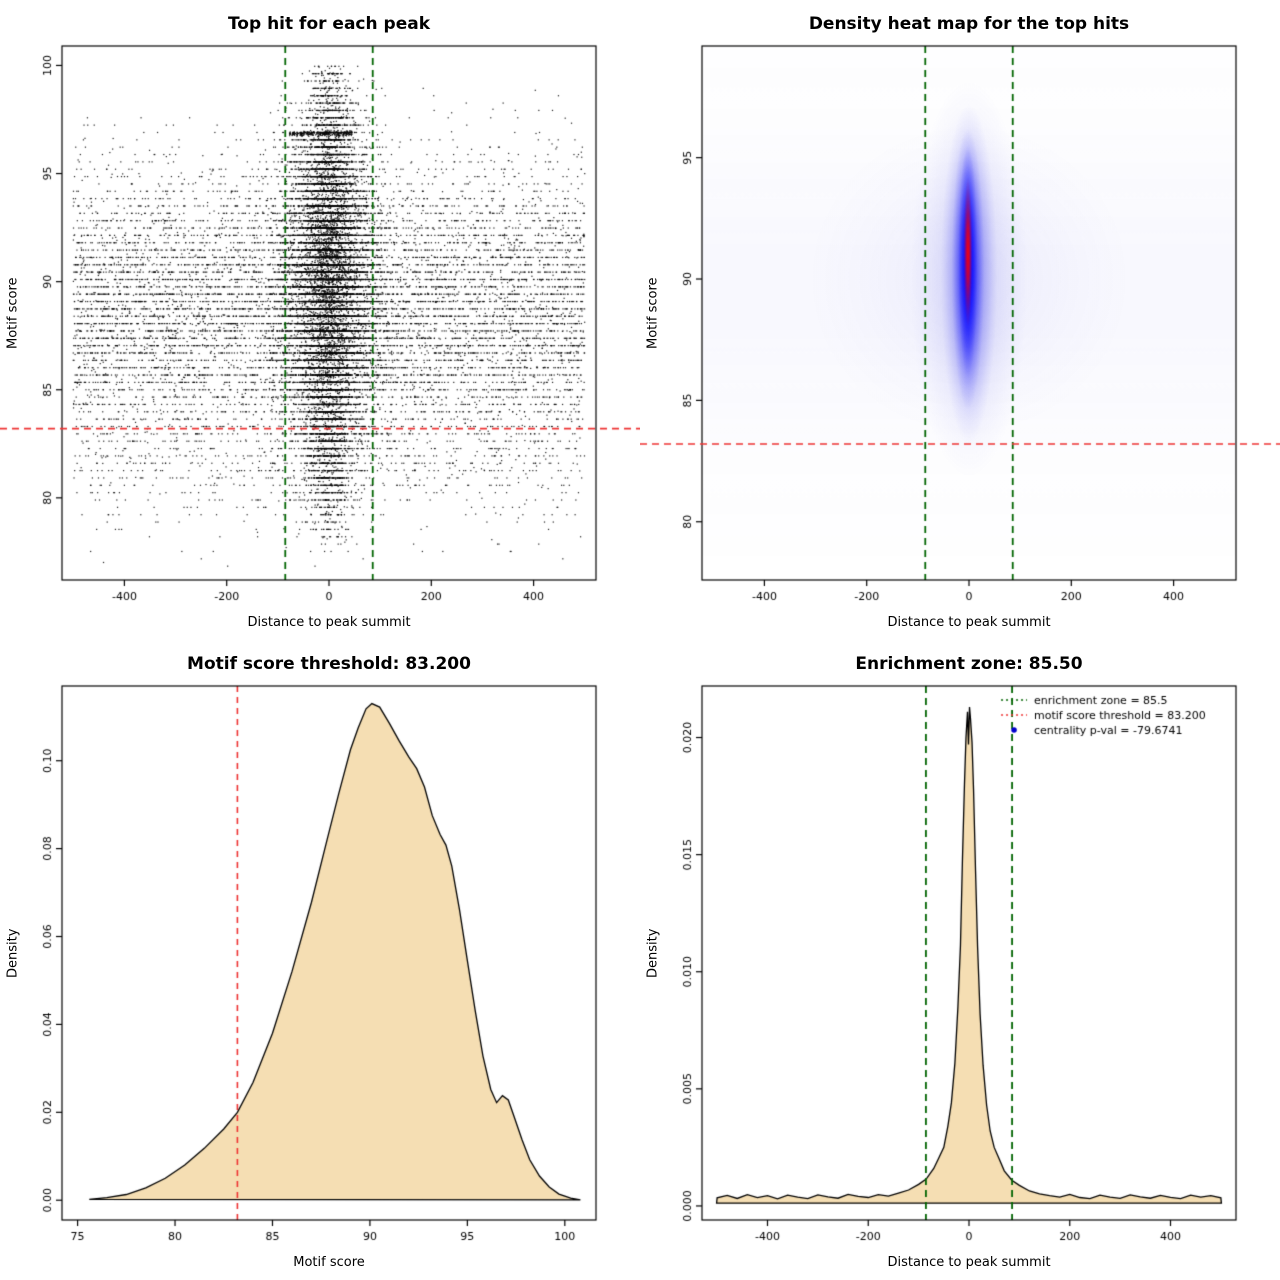  What do you see at coordinates (329, 1262) in the screenshot?
I see `x-axis-label: Motif score` at bounding box center [329, 1262].